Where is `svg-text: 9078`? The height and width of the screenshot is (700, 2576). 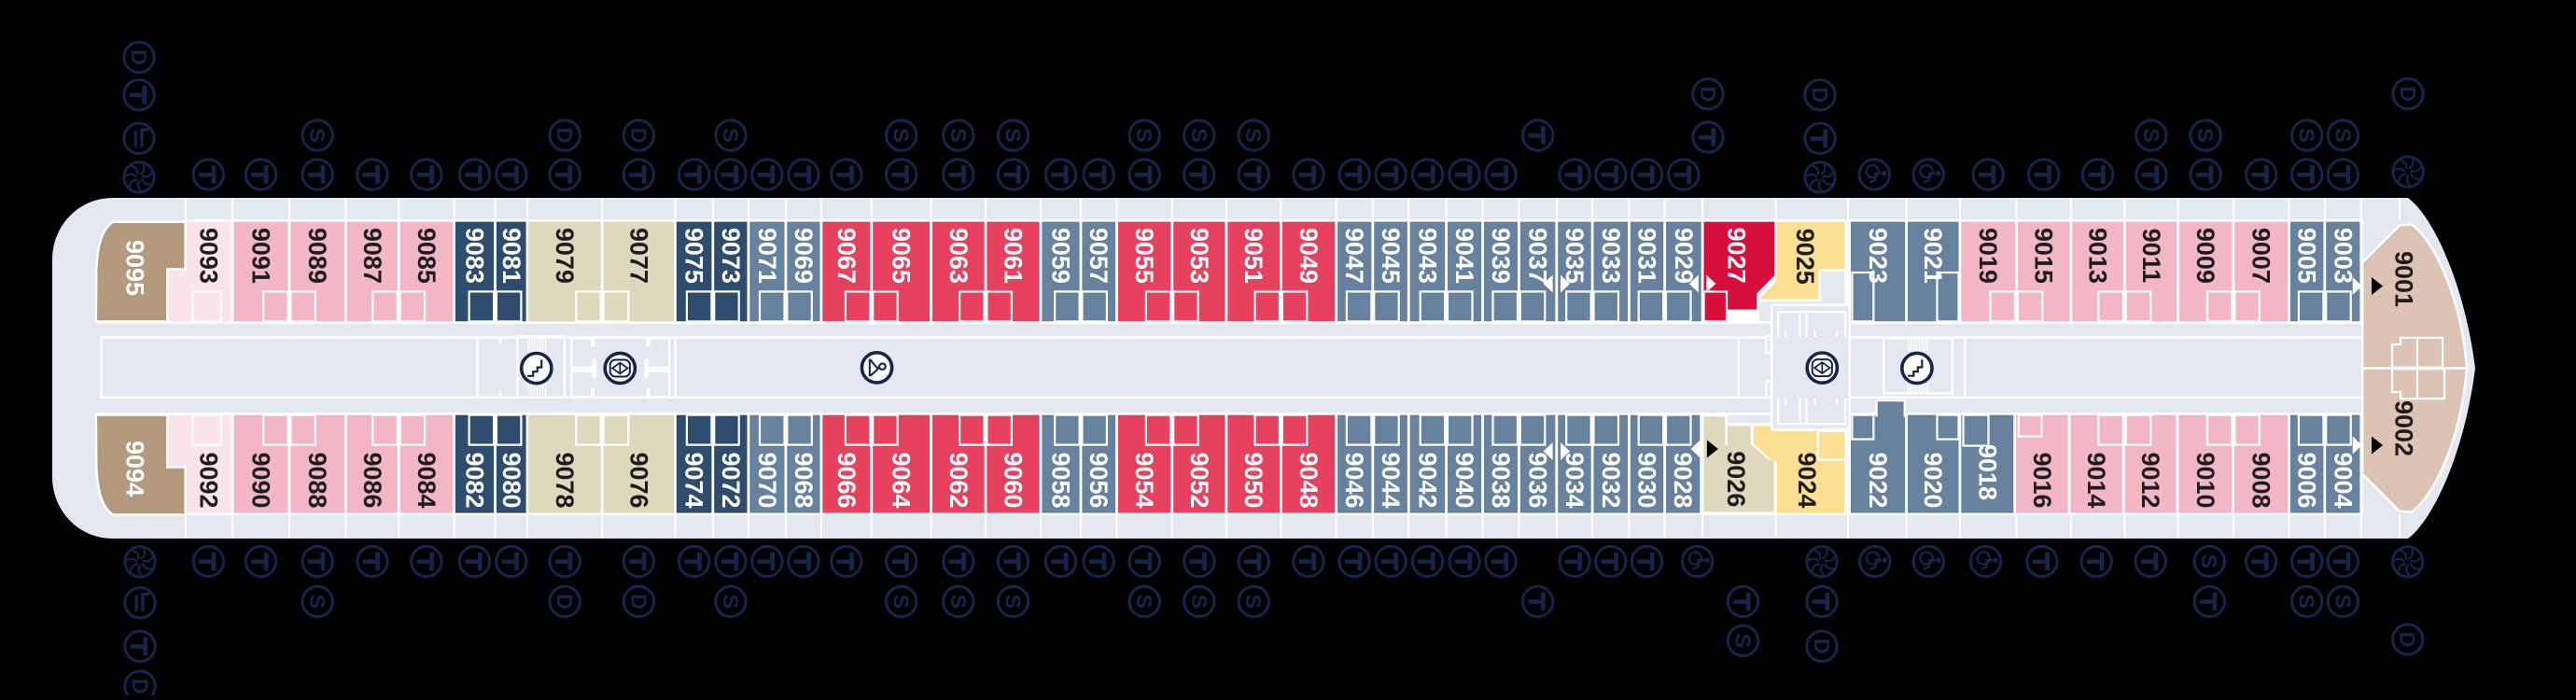
svg-text: 9078 is located at coordinates (565, 480).